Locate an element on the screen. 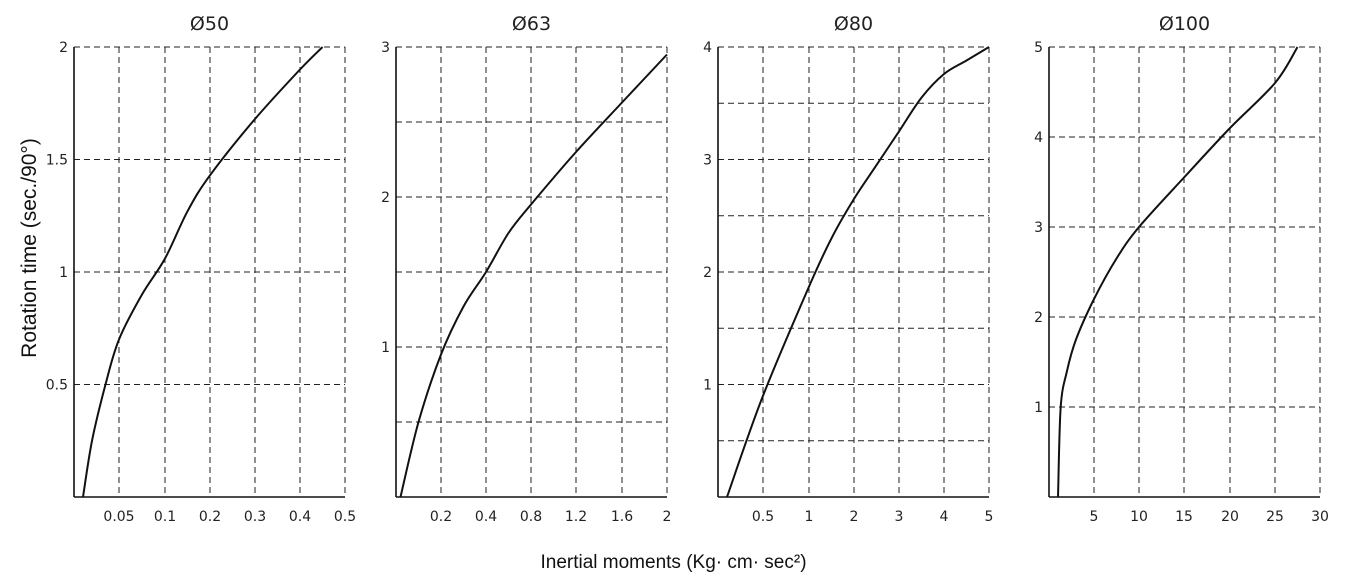  x-tick-label: 0.1 is located at coordinates (165, 517).